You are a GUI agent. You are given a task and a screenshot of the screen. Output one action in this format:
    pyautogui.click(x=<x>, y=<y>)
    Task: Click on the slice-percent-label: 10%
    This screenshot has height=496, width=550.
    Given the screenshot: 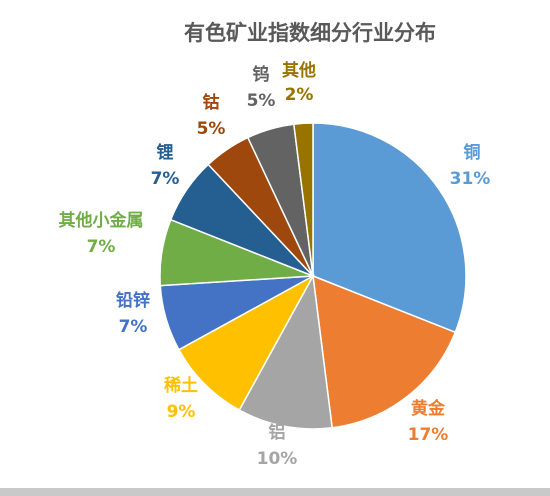 What is the action you would take?
    pyautogui.click(x=277, y=459)
    